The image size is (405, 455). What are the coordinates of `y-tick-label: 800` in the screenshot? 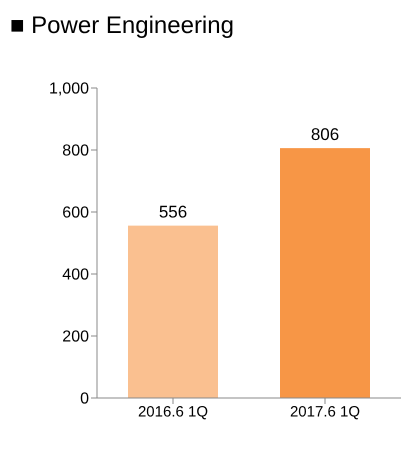 It's located at (76, 151).